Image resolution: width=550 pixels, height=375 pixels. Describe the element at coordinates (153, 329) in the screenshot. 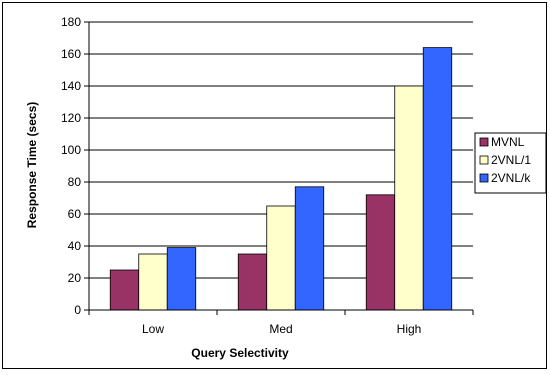

I see `x-tick-label: Low` at that location.